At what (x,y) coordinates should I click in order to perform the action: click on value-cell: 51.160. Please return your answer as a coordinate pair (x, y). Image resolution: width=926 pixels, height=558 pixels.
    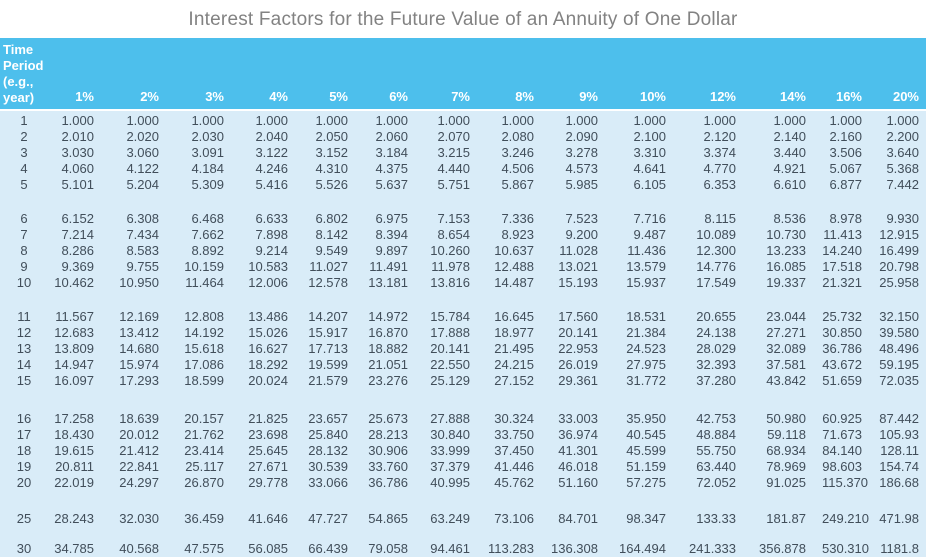
    Looking at the image, I should click on (578, 482).